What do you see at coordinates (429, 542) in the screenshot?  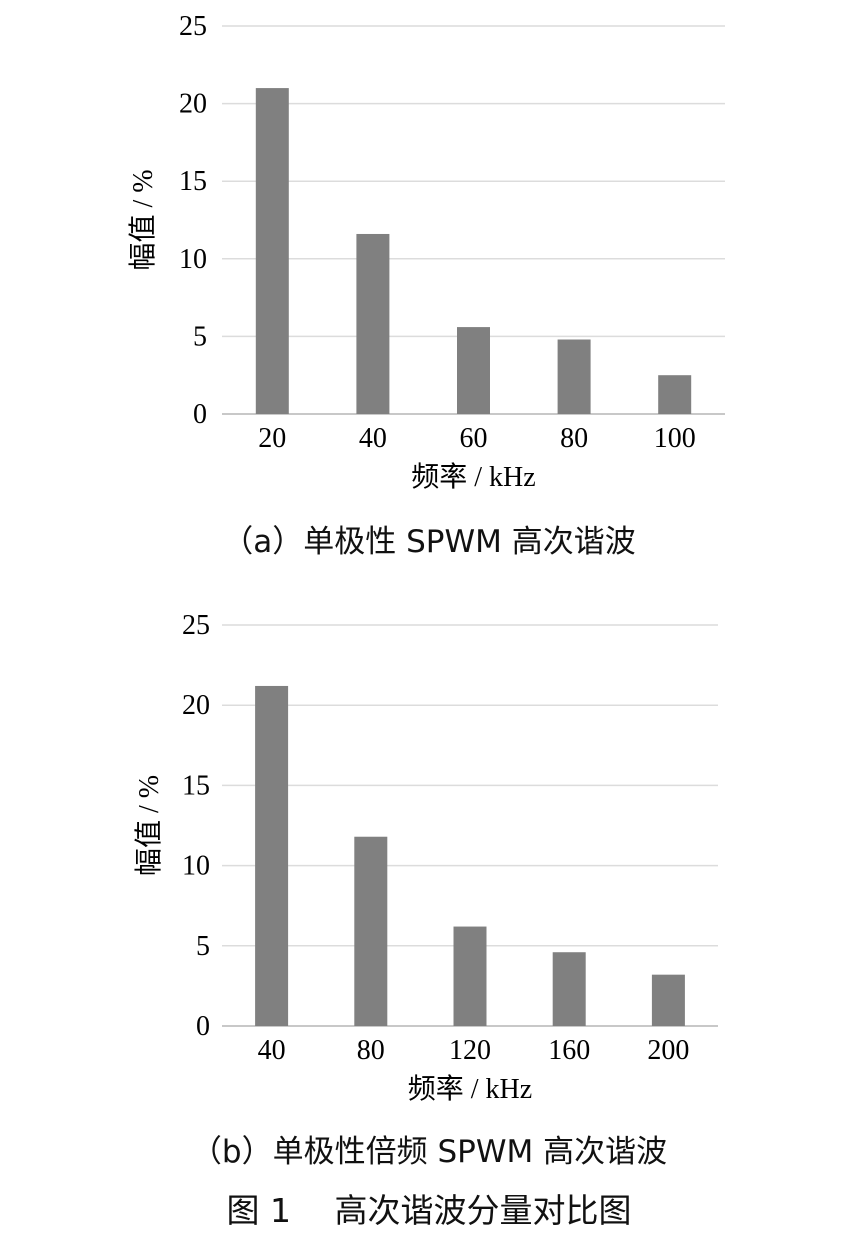 I see `chart-a-caption: （a）单极性 SPWM 高次谐波` at bounding box center [429, 542].